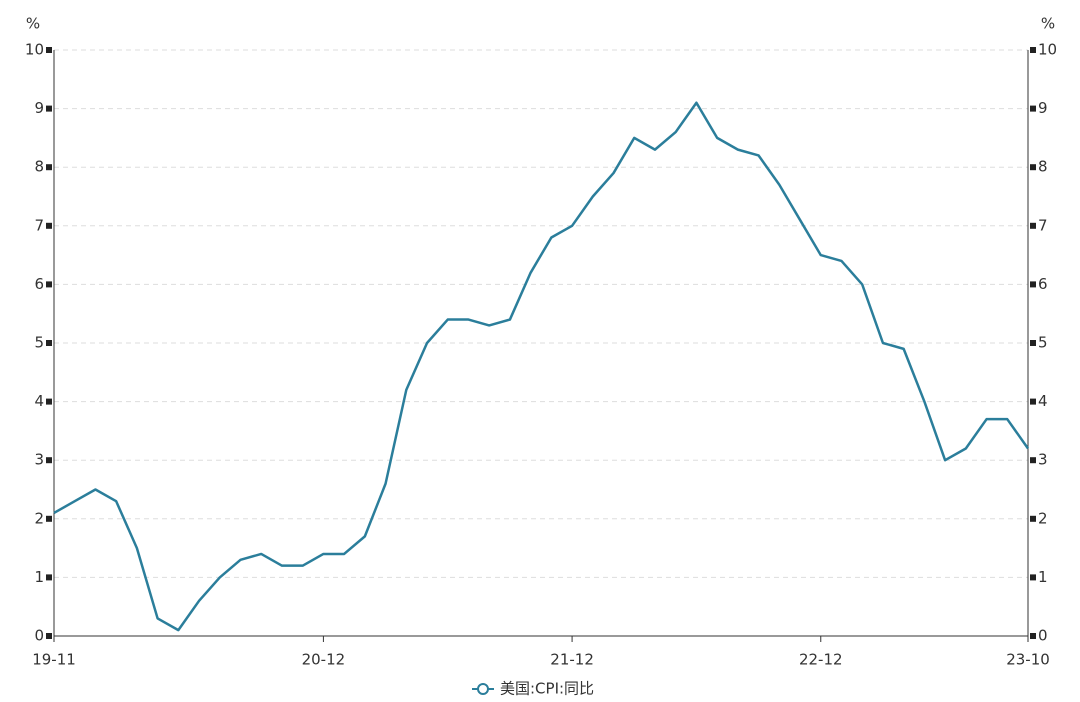 The height and width of the screenshot is (702, 1080). Describe the element at coordinates (821, 660) in the screenshot. I see `x-tick-label: 22-12` at that location.